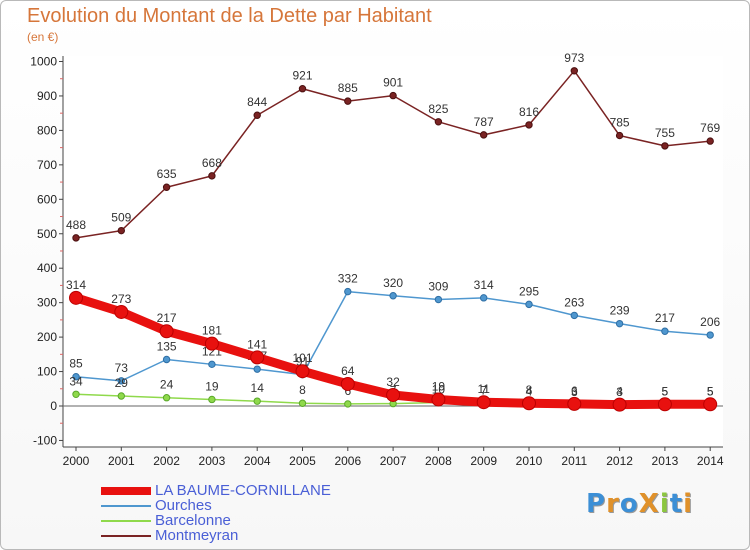 This screenshot has height=550, width=750. I want to click on data-label-ourches: 206, so click(710, 322).